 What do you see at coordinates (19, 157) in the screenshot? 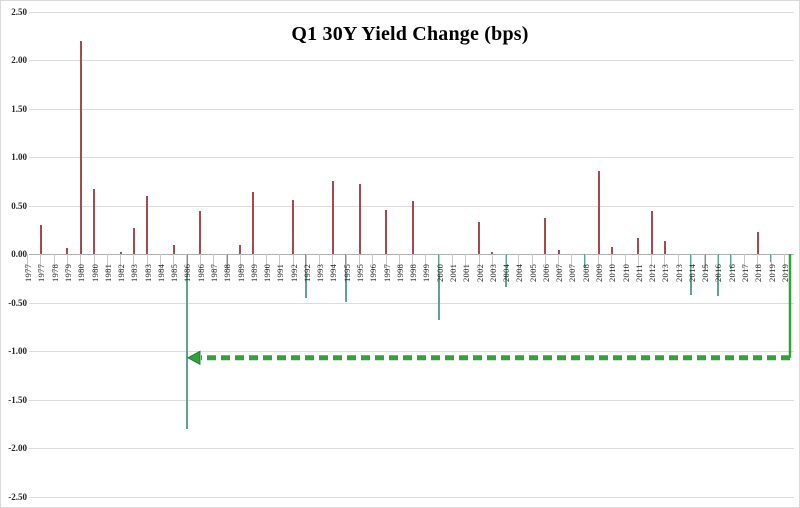
I see `y-tick-label: 1.00` at bounding box center [19, 157].